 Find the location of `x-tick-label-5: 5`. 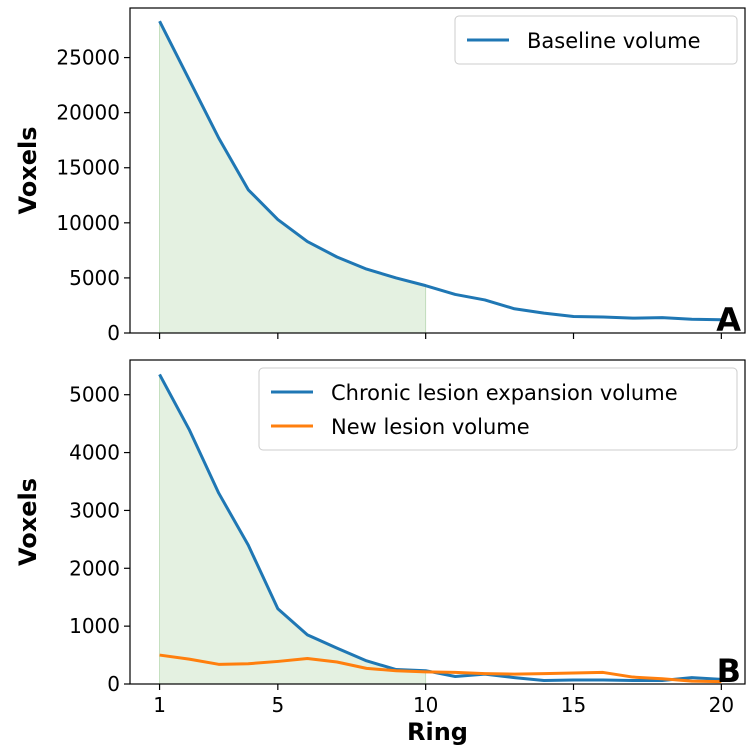

x-tick-label-5: 5 is located at coordinates (277, 705).